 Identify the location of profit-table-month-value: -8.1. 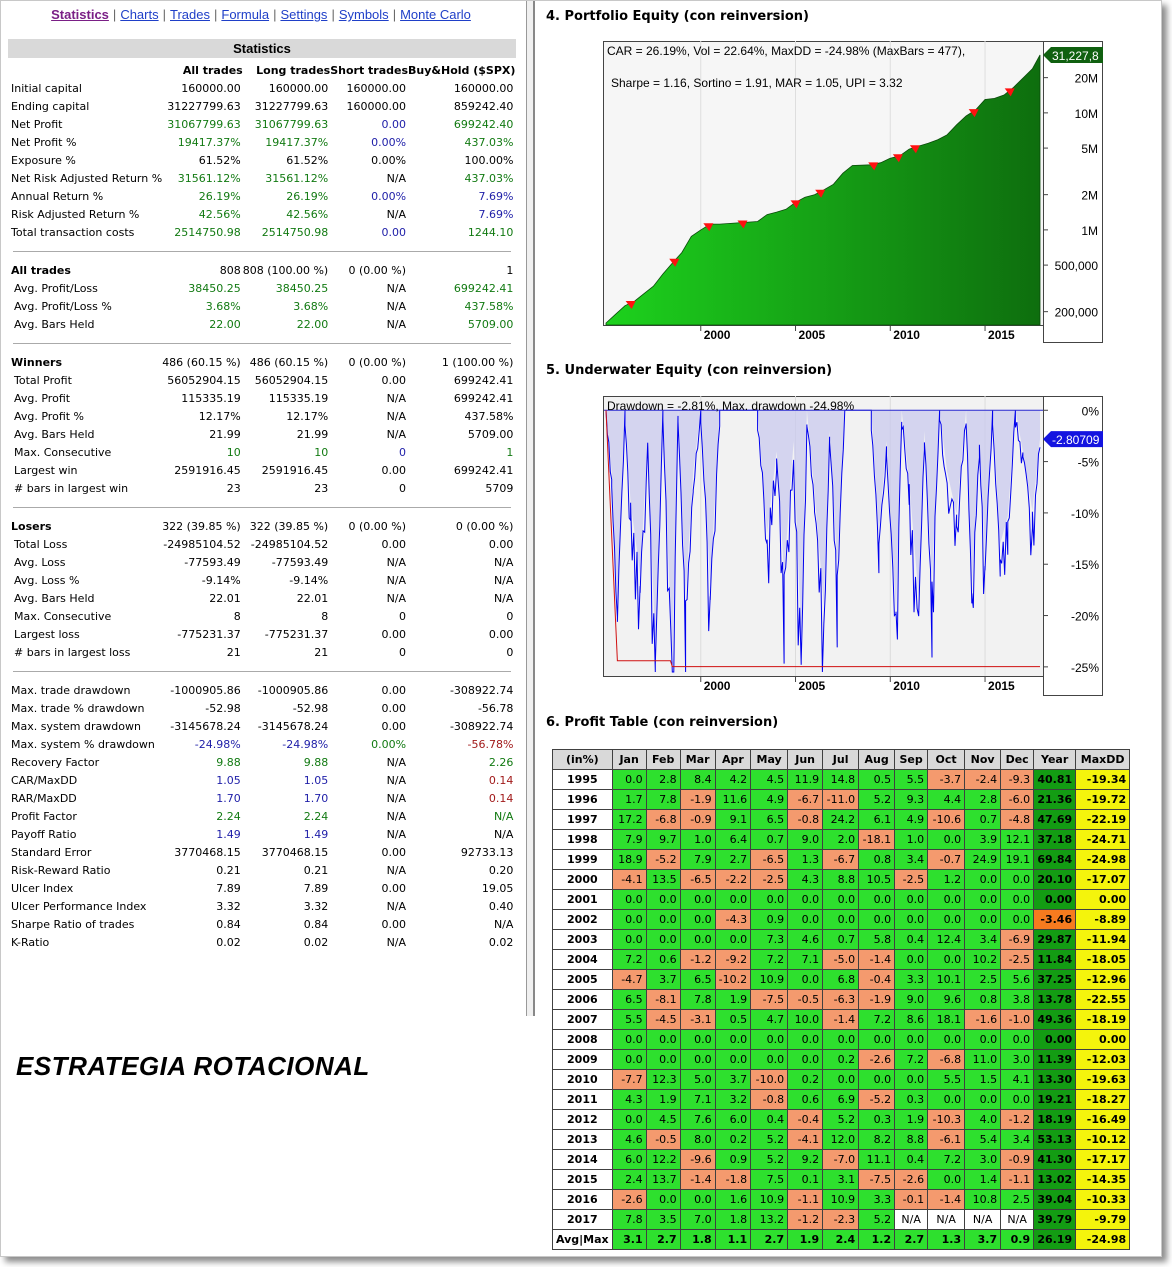
(663, 999).